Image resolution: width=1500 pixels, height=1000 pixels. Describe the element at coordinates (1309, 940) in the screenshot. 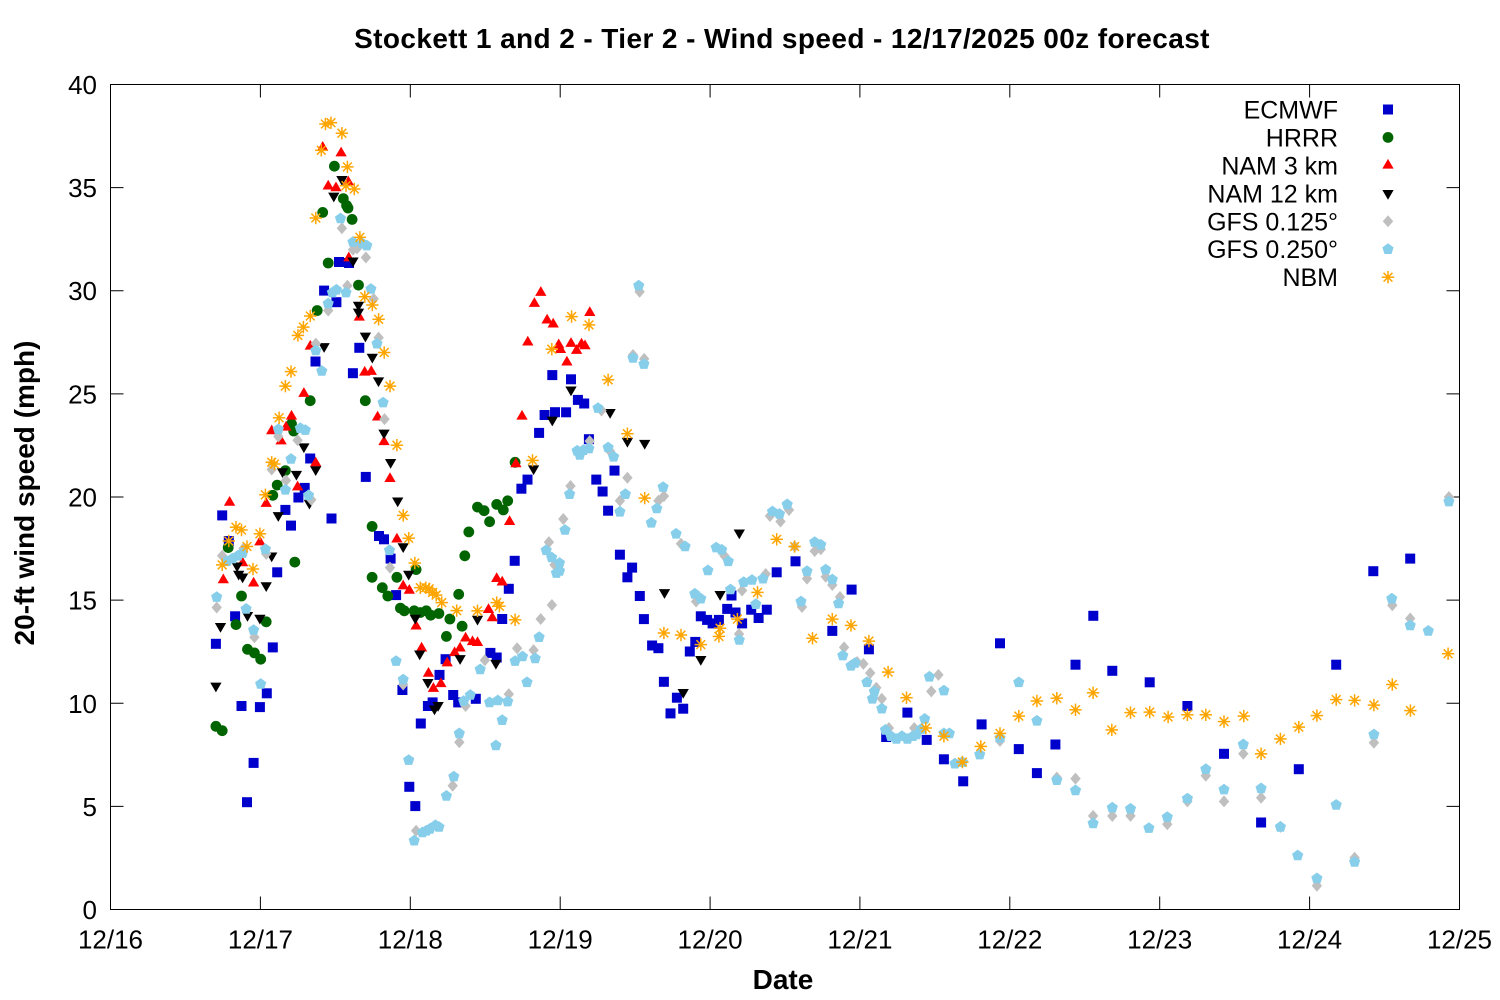

I see `svg-text: 12/24` at that location.